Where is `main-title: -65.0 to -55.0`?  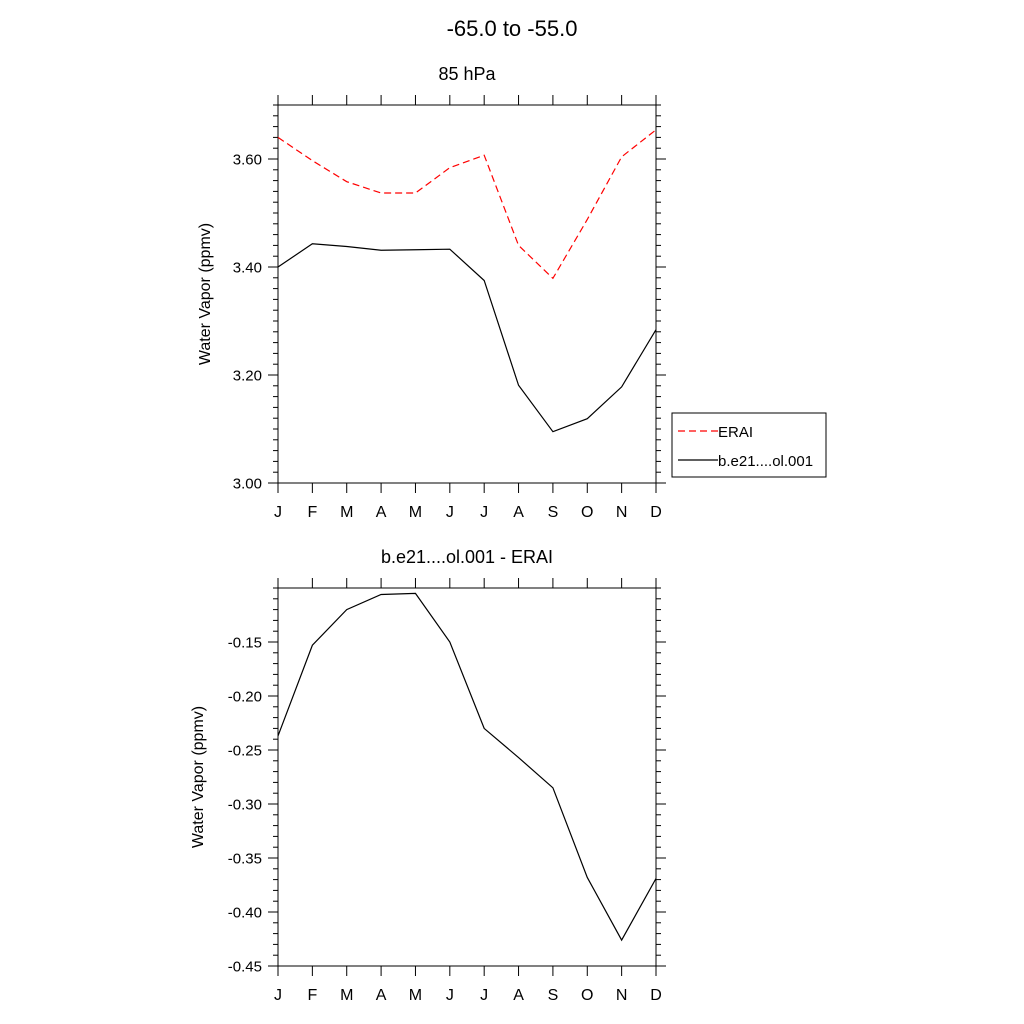 main-title: -65.0 to -55.0 is located at coordinates (512, 28).